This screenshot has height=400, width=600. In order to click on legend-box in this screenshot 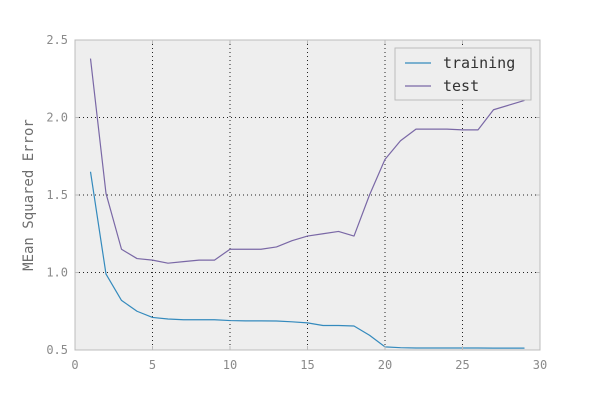, I will do `click(463, 74)`.